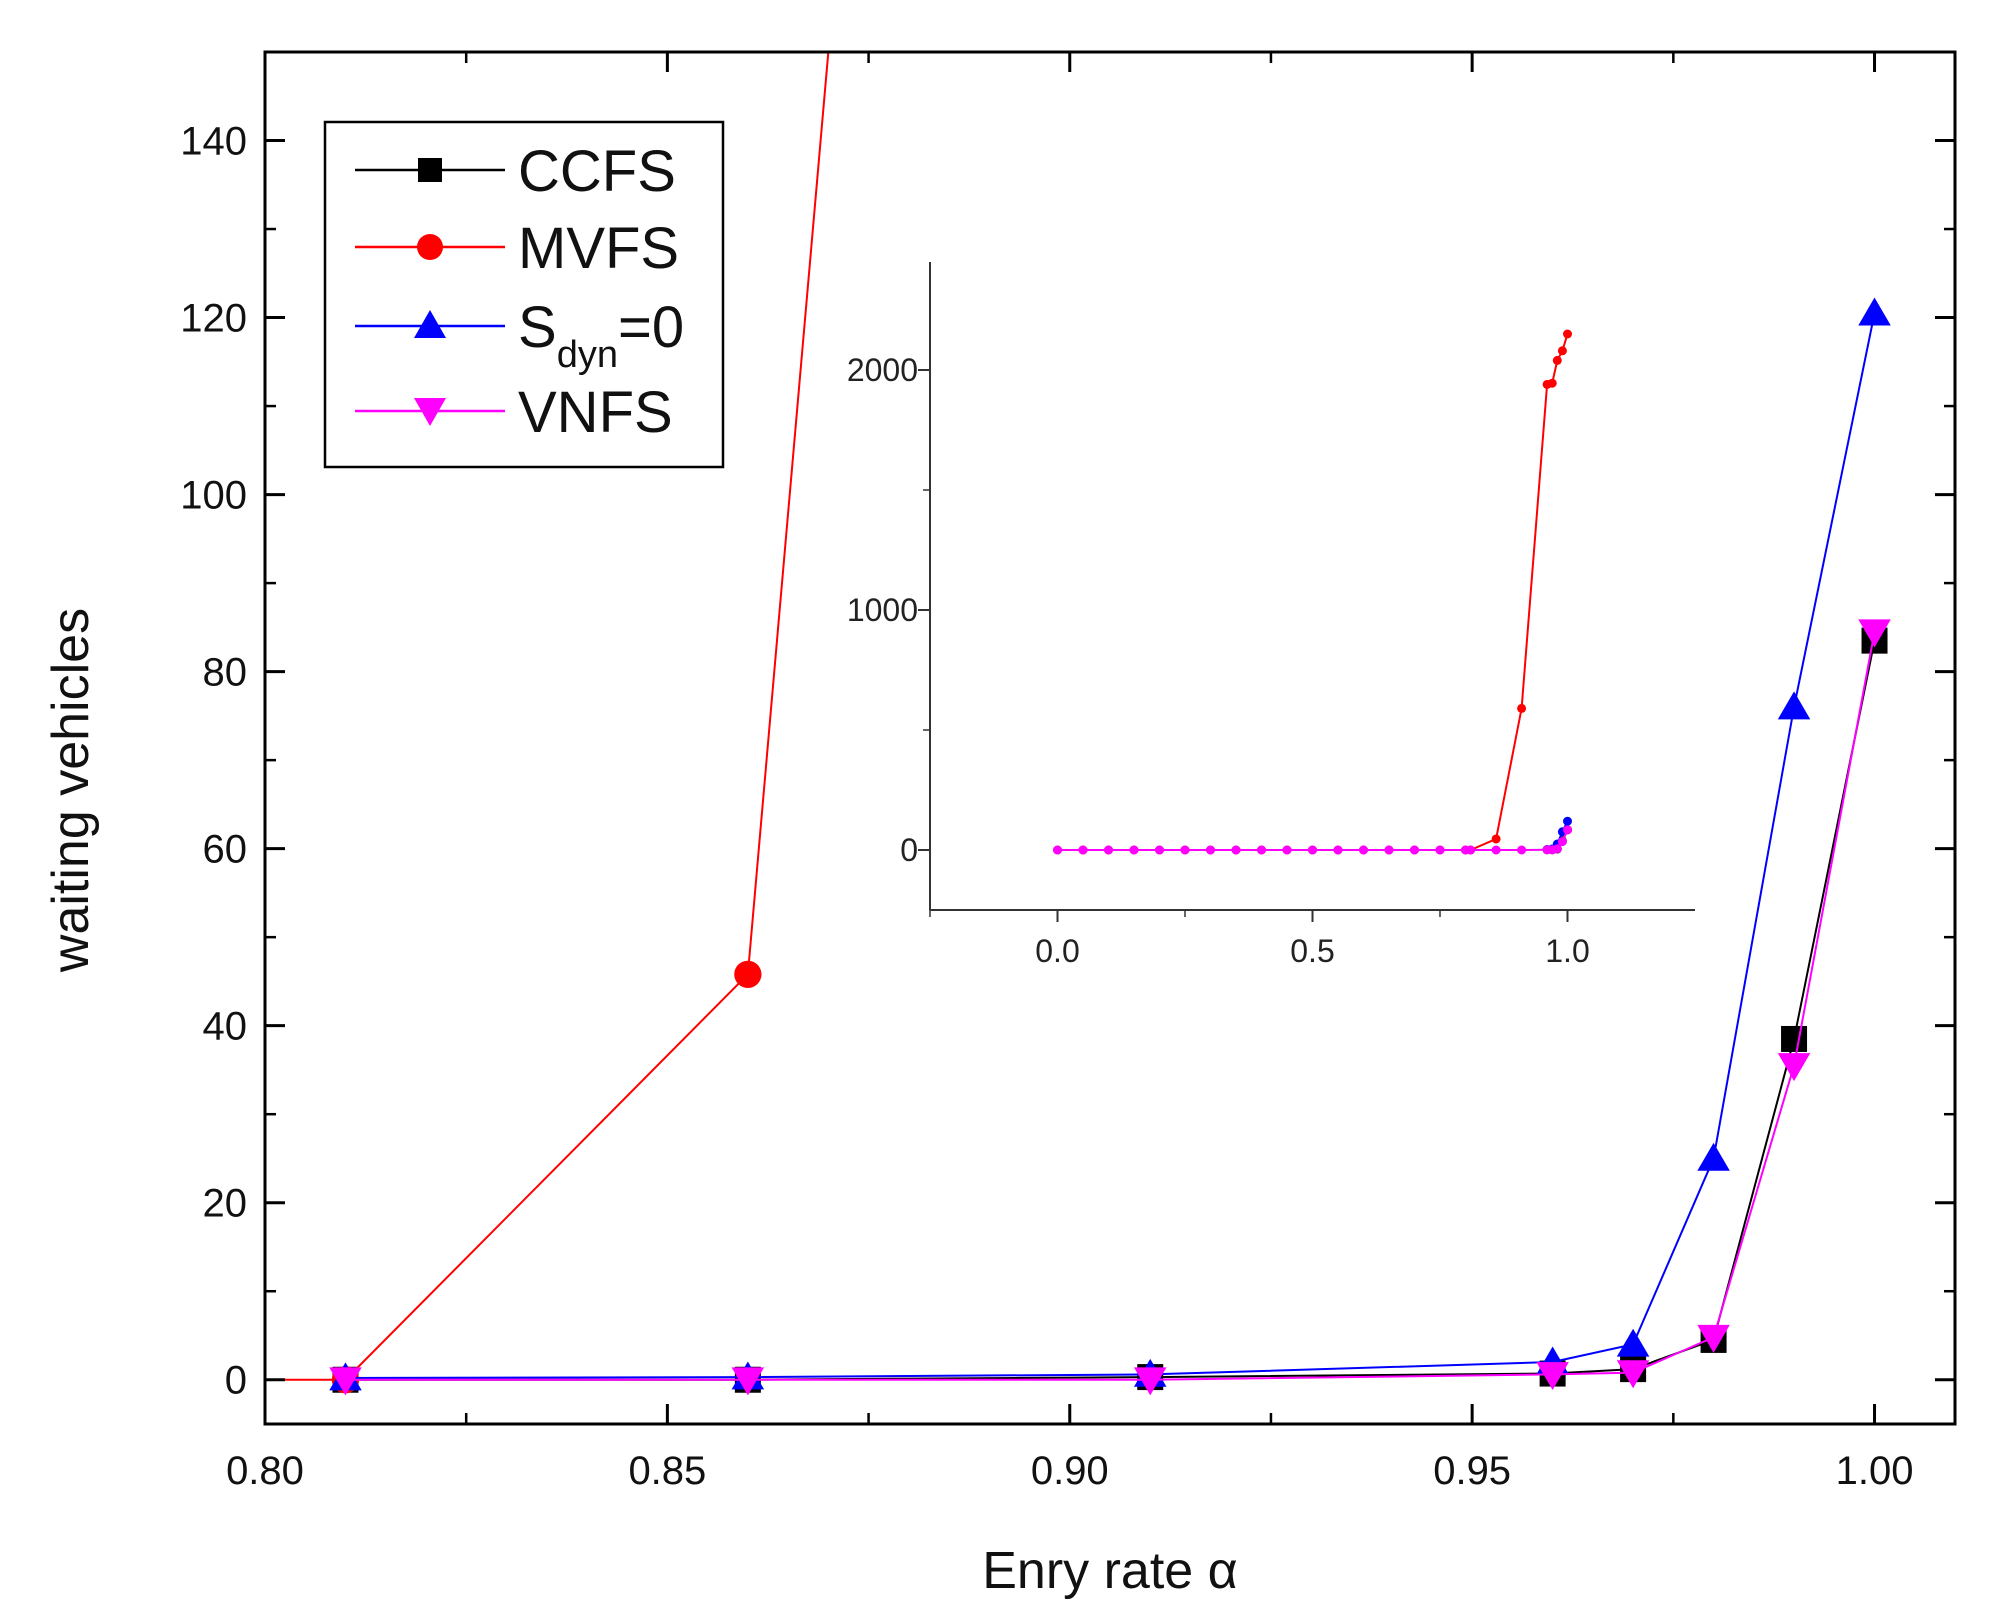 The height and width of the screenshot is (1621, 1991). What do you see at coordinates (1567, 951) in the screenshot?
I see `inset-x-tick-label-1-0: 1.0` at bounding box center [1567, 951].